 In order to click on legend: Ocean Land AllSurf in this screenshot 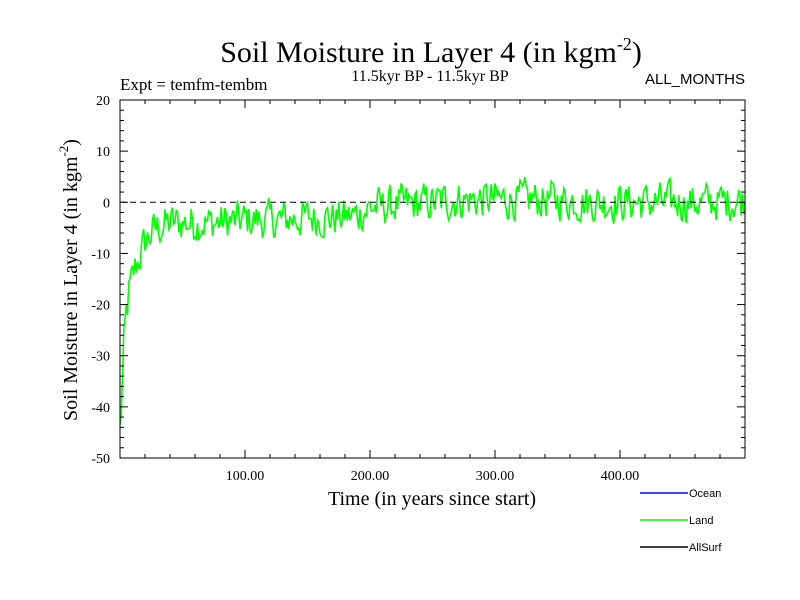, I will do `click(681, 521)`.